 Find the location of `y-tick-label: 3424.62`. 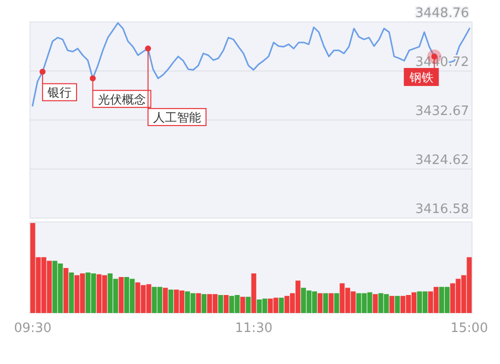

y-tick-label: 3424.62 is located at coordinates (442, 160).